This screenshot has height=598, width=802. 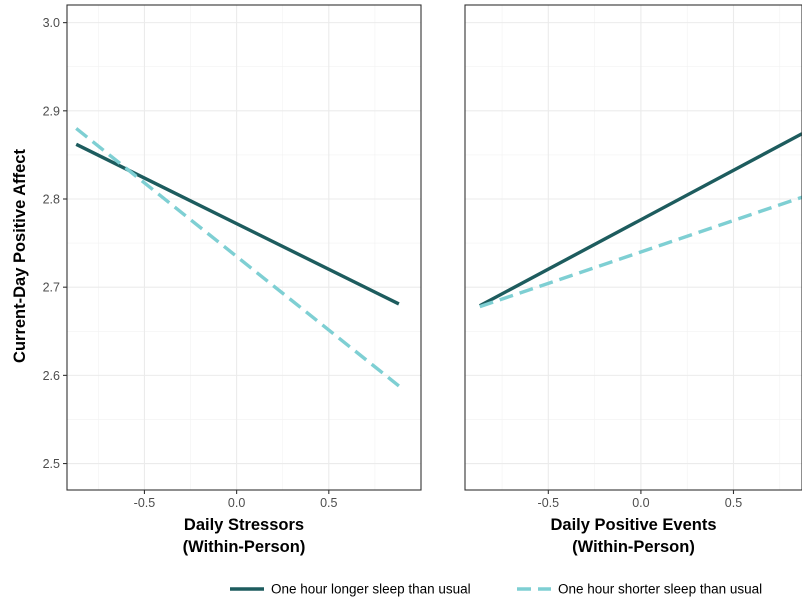 What do you see at coordinates (371, 589) in the screenshot?
I see `legend-label-longer: One hour longer sleep than usual` at bounding box center [371, 589].